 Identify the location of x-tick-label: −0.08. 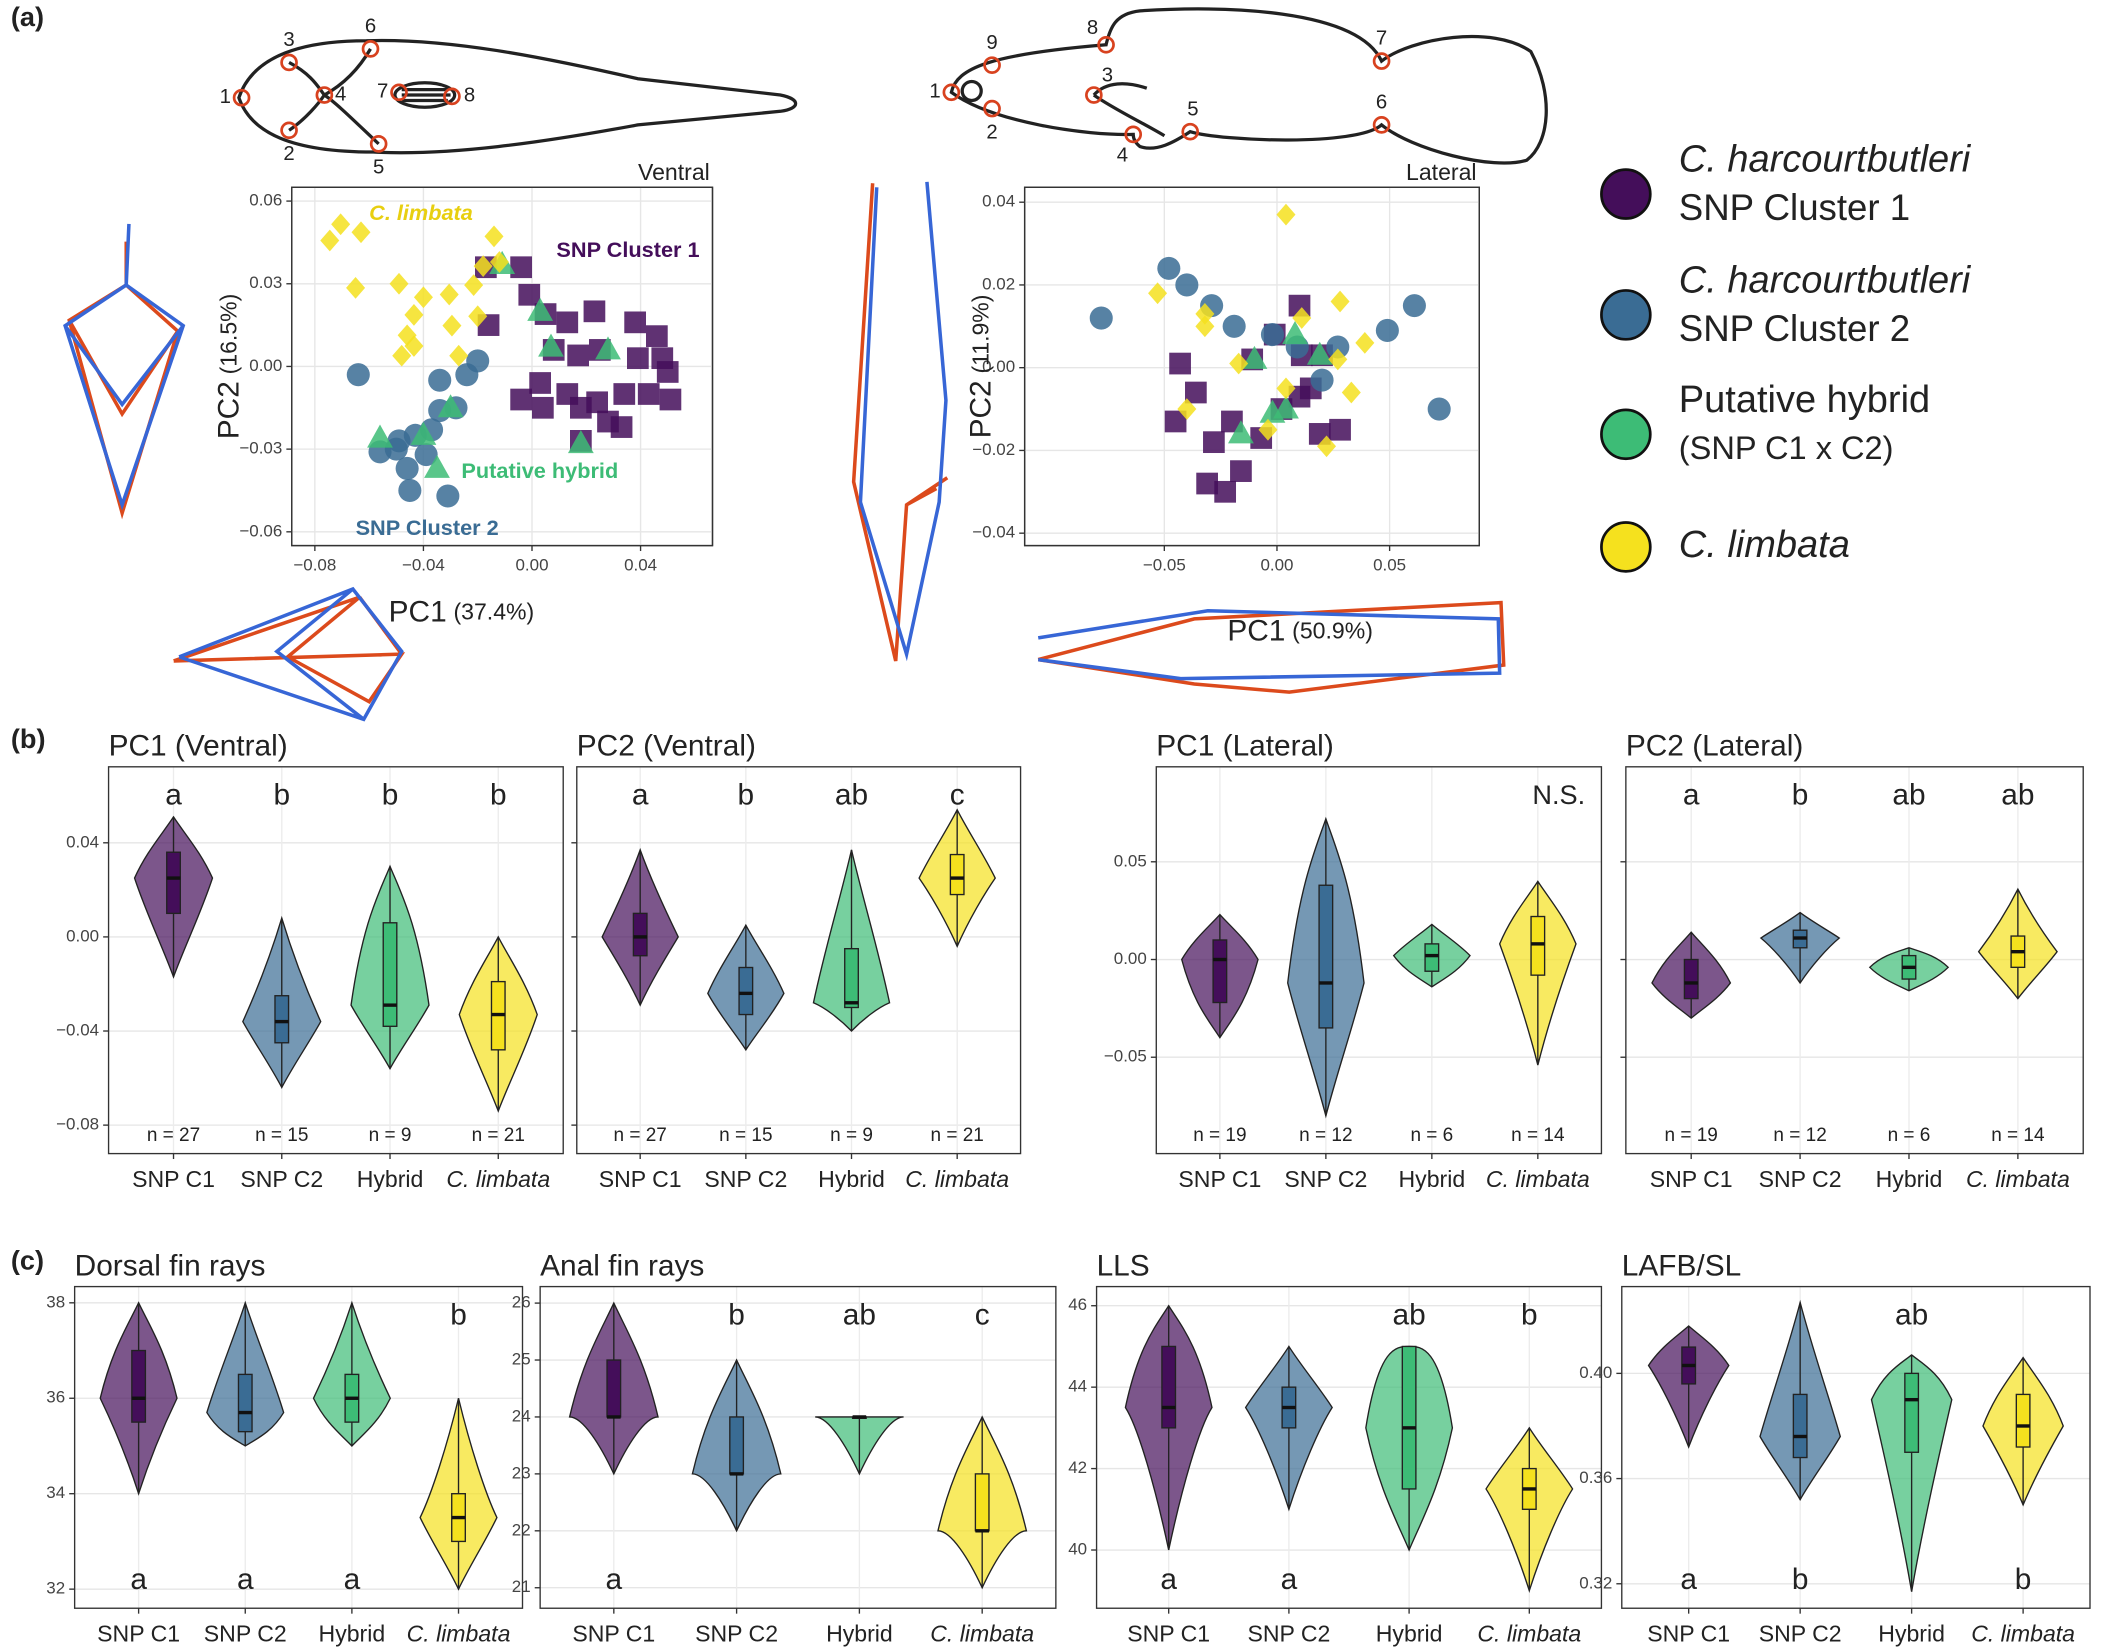
(314, 564).